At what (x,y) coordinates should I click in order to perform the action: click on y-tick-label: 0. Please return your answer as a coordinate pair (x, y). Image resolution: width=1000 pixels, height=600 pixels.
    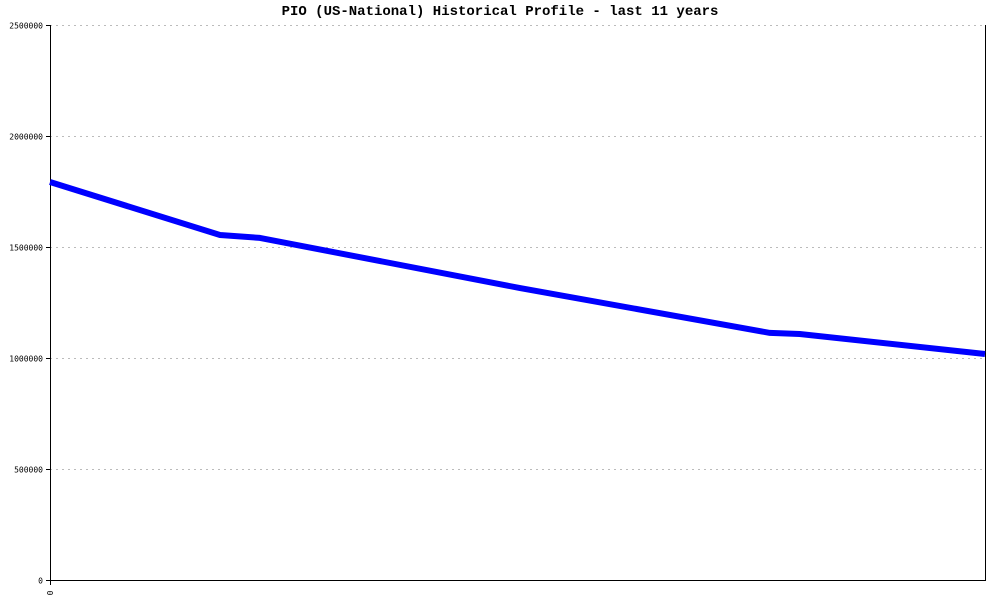
    Looking at the image, I should click on (40, 581).